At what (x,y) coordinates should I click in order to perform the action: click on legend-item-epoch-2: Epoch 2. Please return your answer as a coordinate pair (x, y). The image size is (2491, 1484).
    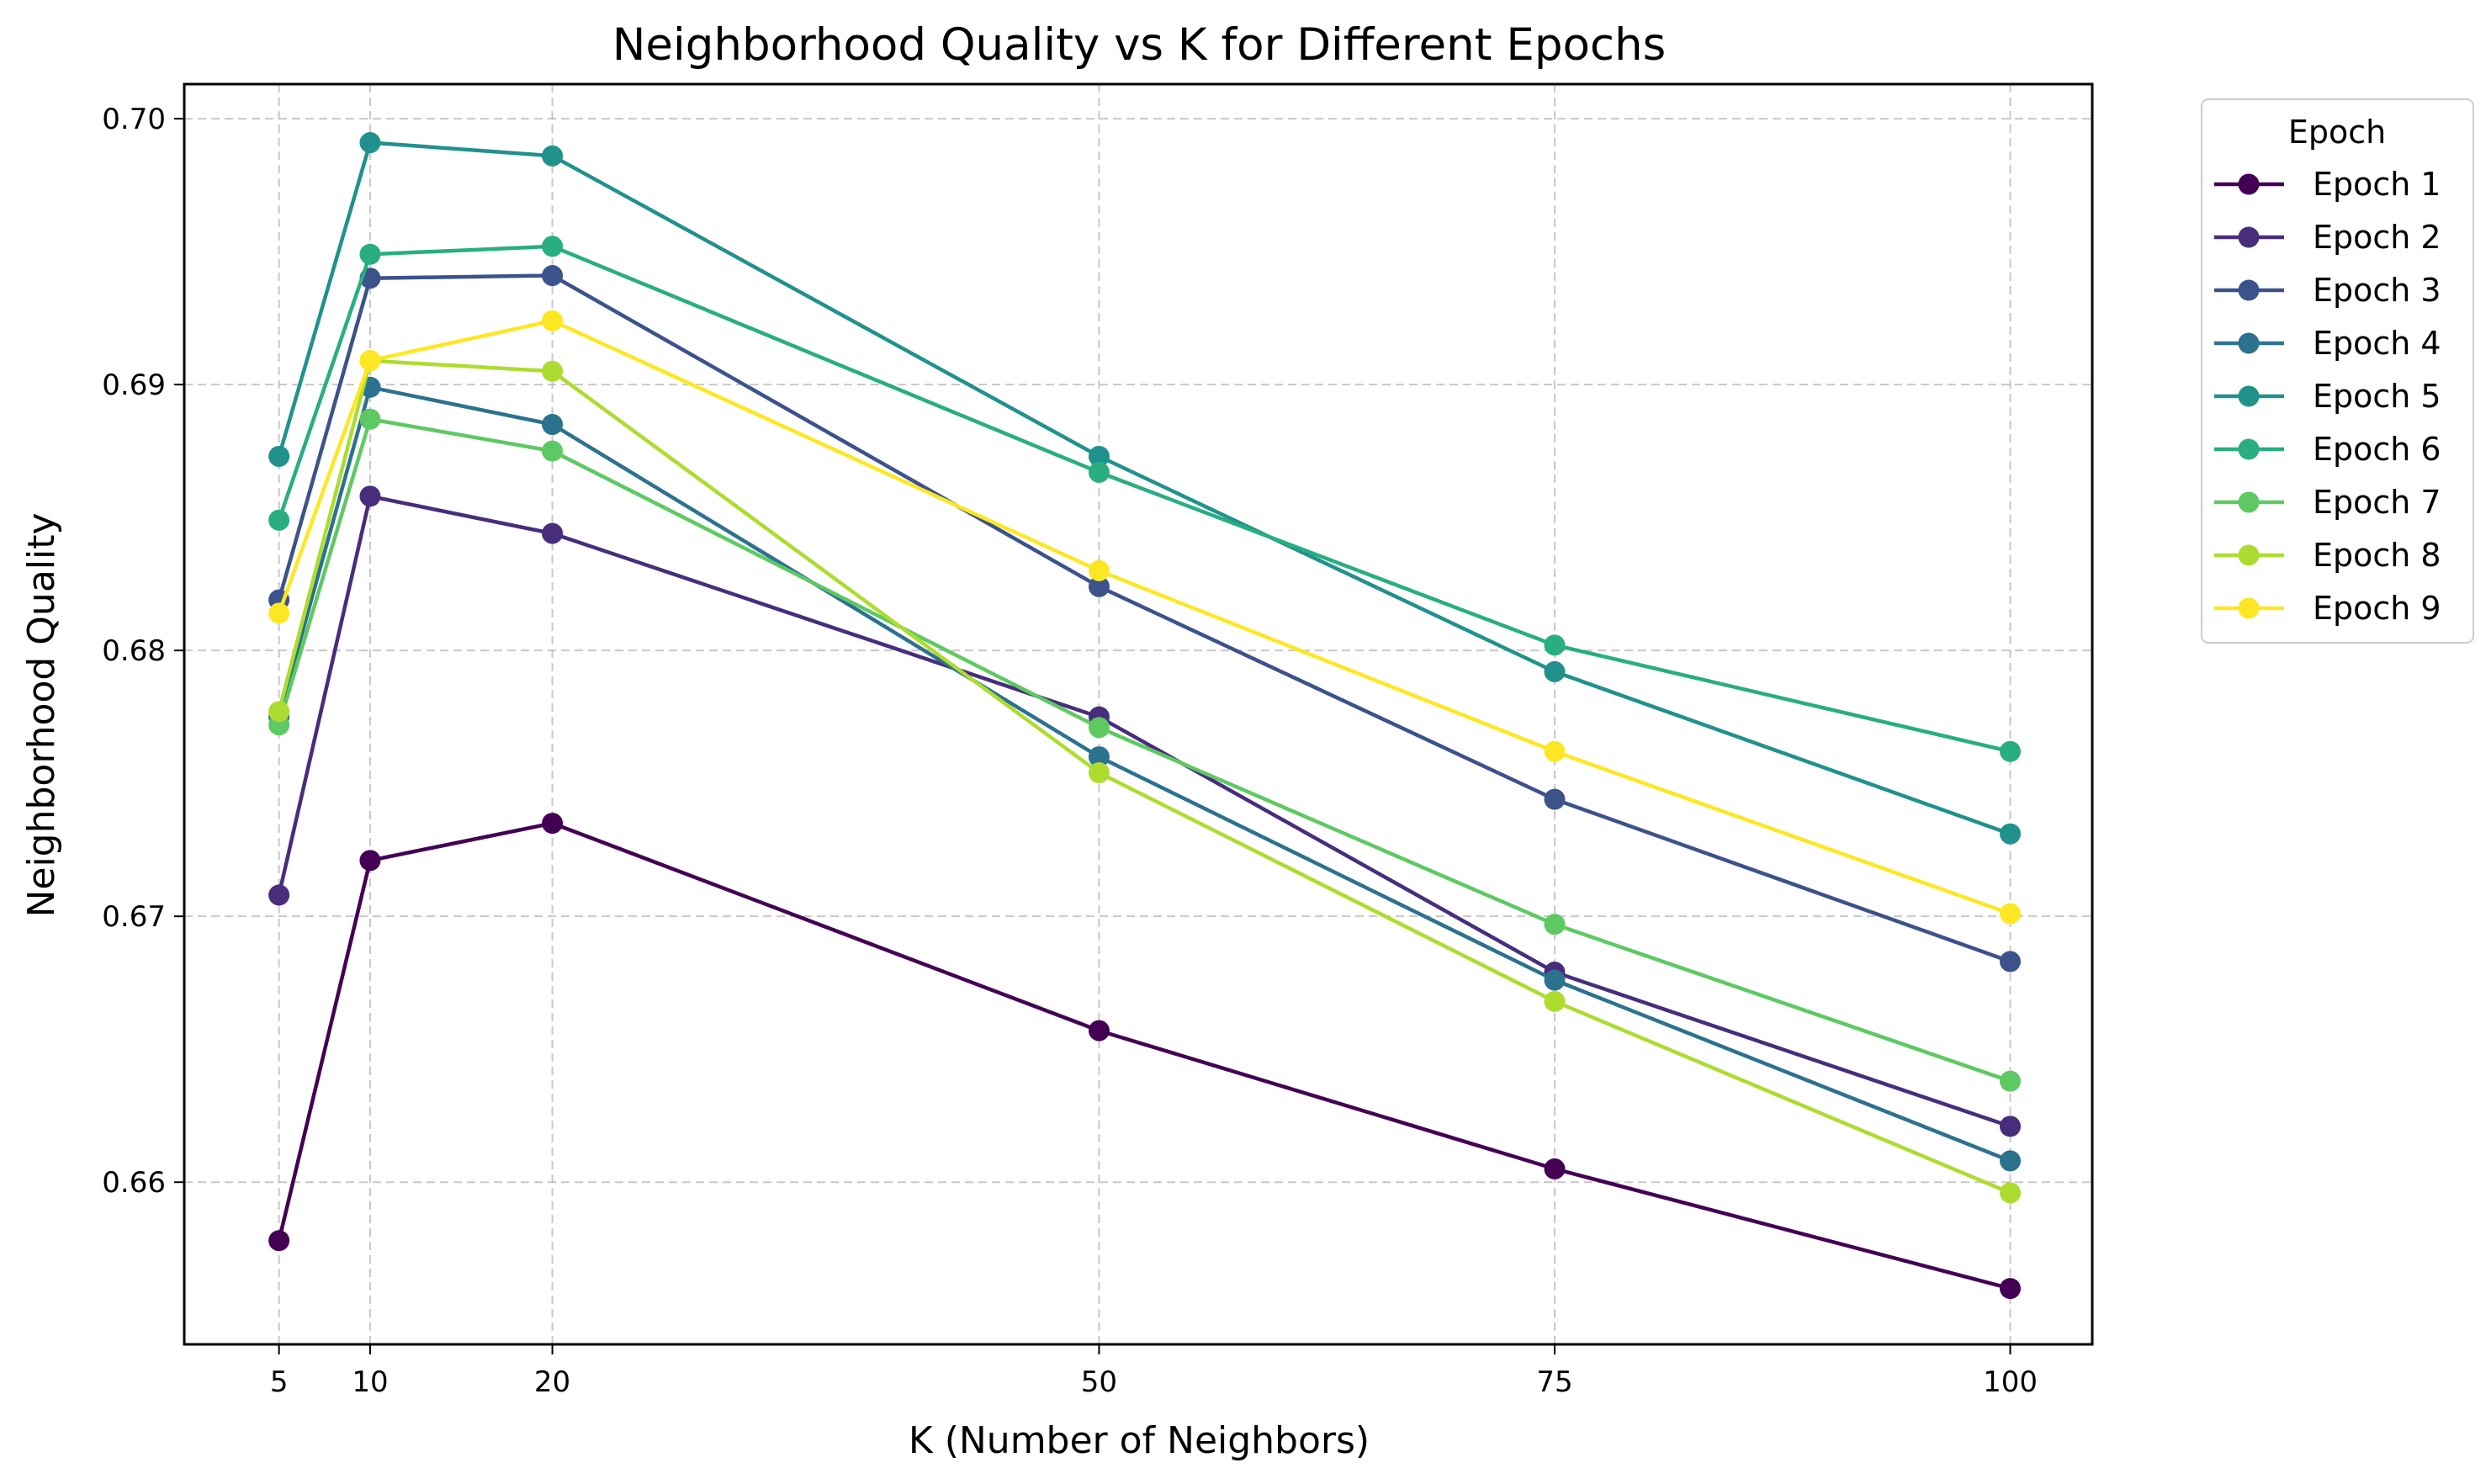
    Looking at the image, I should click on (2327, 237).